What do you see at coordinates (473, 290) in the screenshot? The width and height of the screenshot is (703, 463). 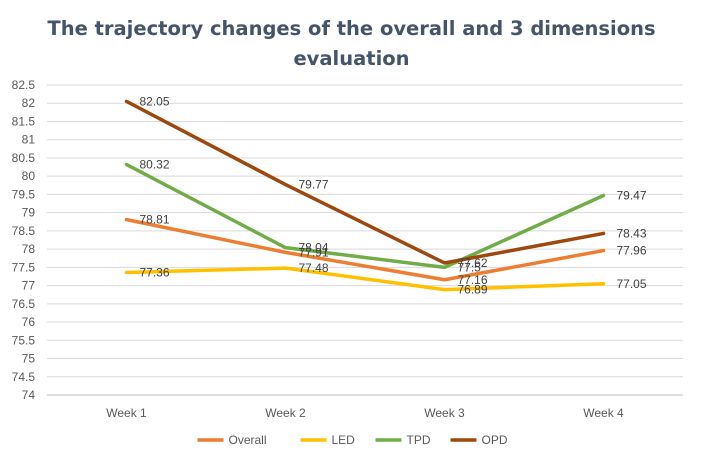 I see `data-label-led: 76.89` at bounding box center [473, 290].